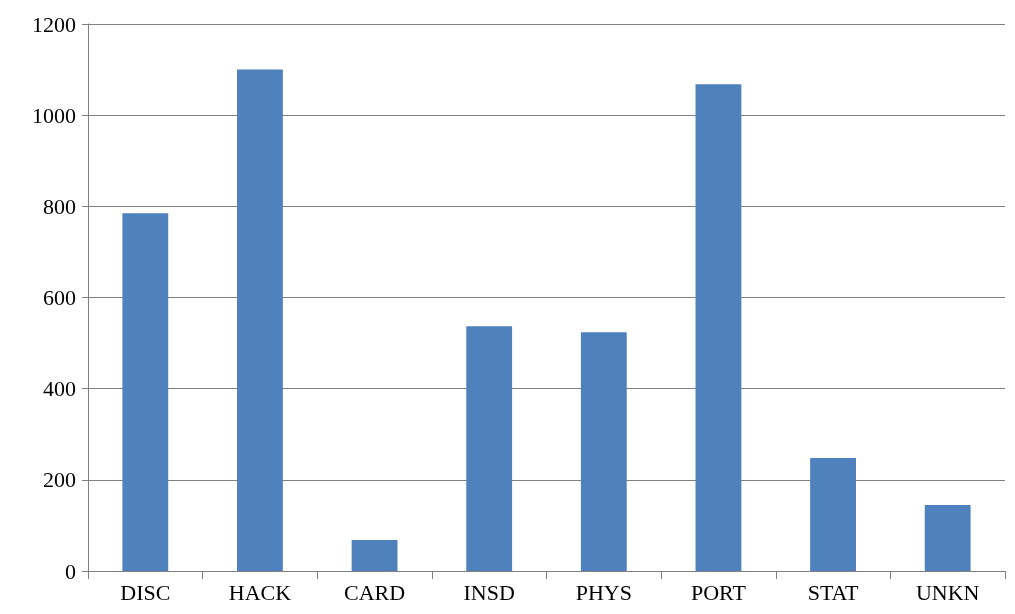 Image resolution: width=1015 pixels, height=614 pixels. I want to click on y-tick-label: 1000, so click(54, 115).